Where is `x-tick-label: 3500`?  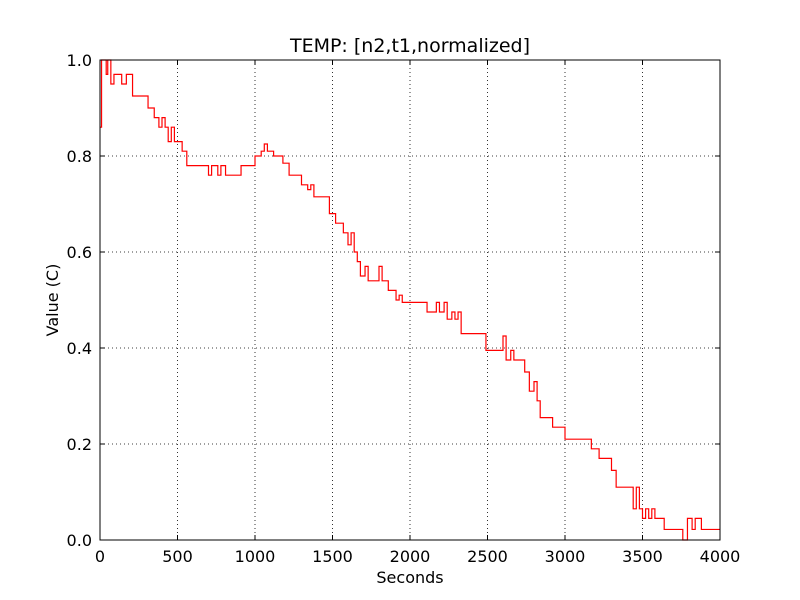 x-tick-label: 3500 is located at coordinates (642, 556).